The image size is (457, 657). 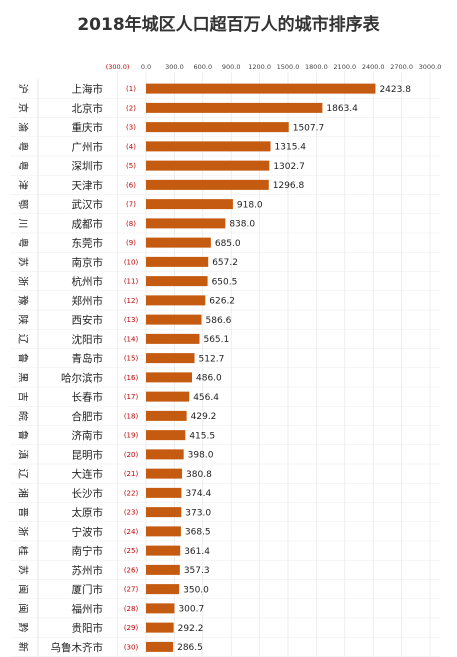 I want to click on province-abbr: 津, so click(x=23, y=185).